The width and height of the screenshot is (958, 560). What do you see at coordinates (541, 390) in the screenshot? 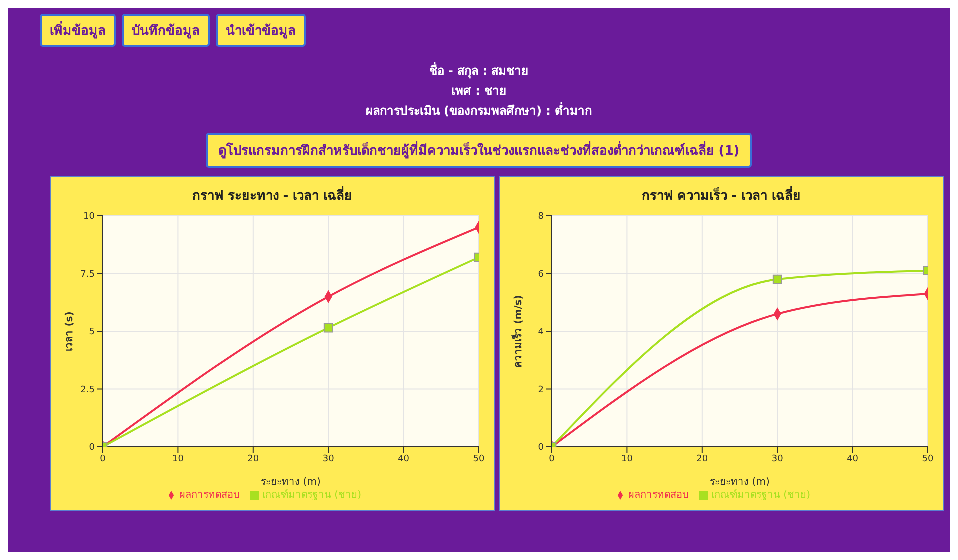
I see `y-tick-label: 2` at bounding box center [541, 390].